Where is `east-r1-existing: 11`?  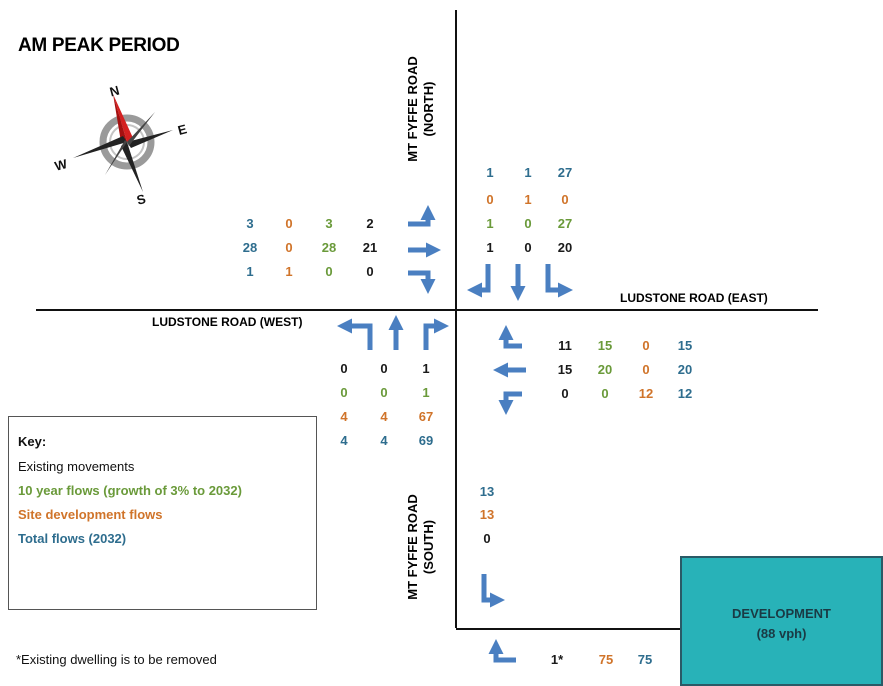 east-r1-existing: 11 is located at coordinates (565, 345).